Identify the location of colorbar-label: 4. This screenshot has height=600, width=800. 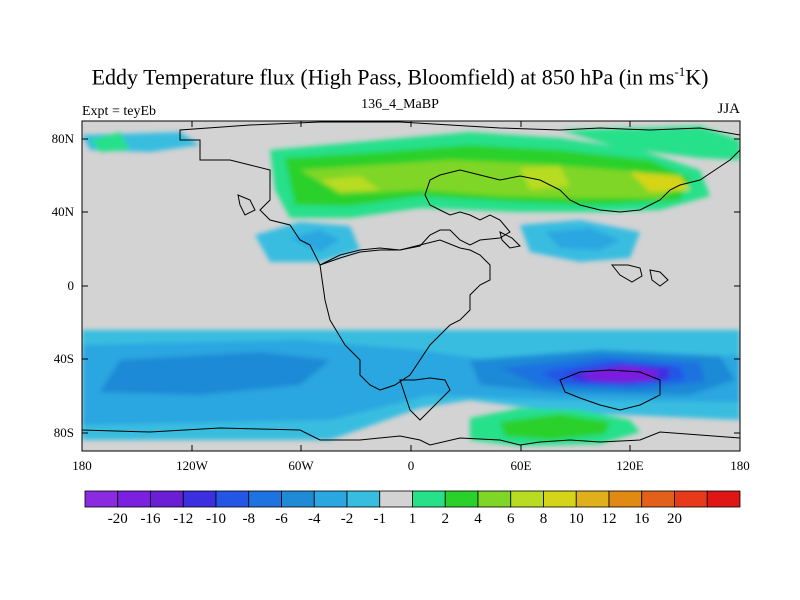
(478, 519).